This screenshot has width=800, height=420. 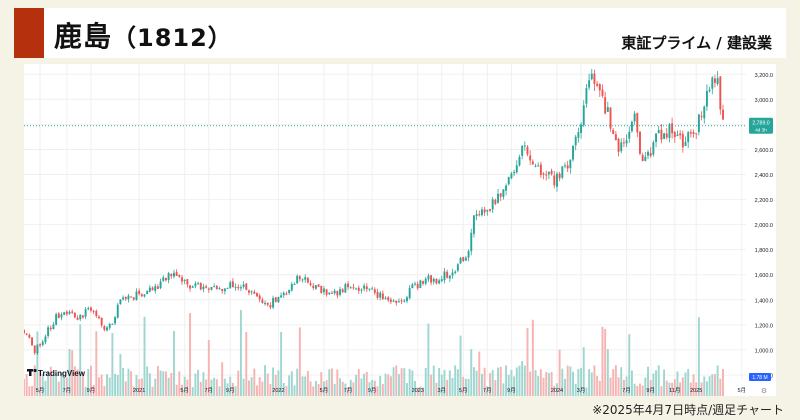 What do you see at coordinates (764, 351) in the screenshot?
I see `price-tick-label: 1,000.0` at bounding box center [764, 351].